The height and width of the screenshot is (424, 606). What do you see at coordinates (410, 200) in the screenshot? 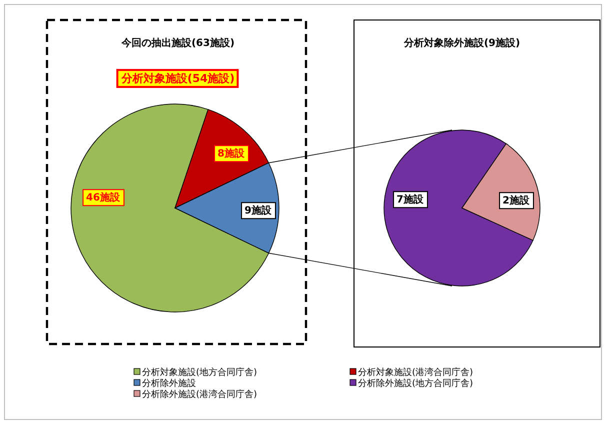
I see `data-label: 7施設` at bounding box center [410, 200].